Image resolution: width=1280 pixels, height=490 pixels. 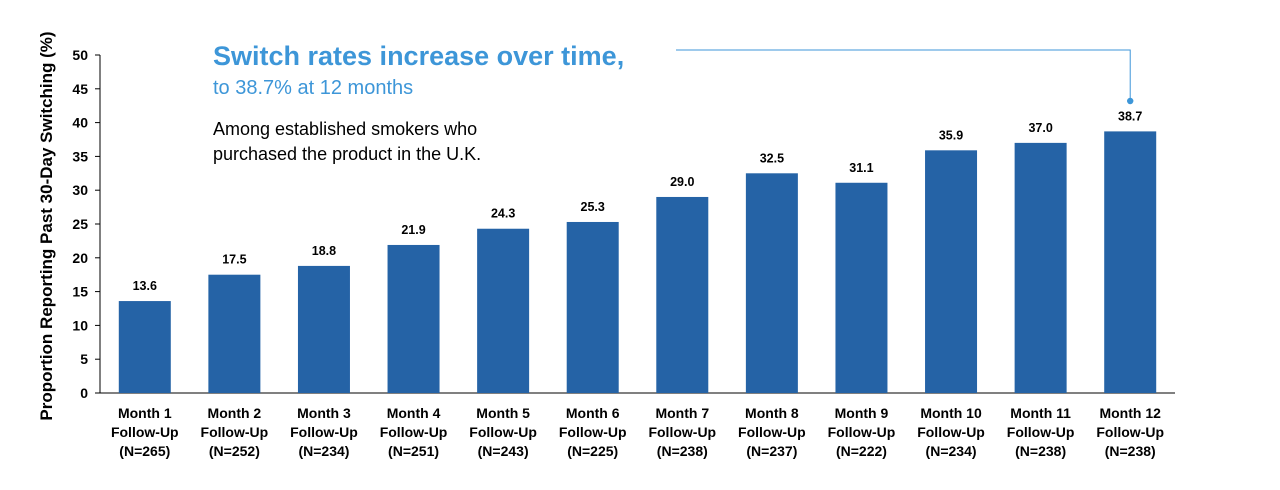 What do you see at coordinates (682, 413) in the screenshot?
I see `x-tick-label: Month 7` at bounding box center [682, 413].